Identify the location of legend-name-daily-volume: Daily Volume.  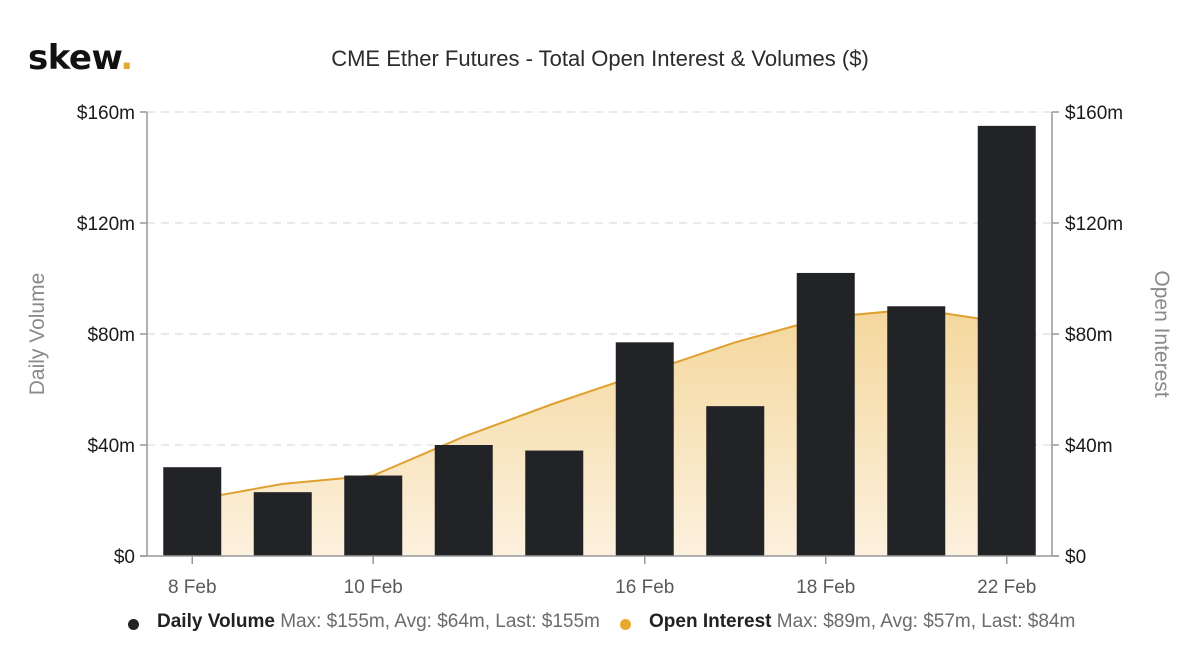
(216, 621).